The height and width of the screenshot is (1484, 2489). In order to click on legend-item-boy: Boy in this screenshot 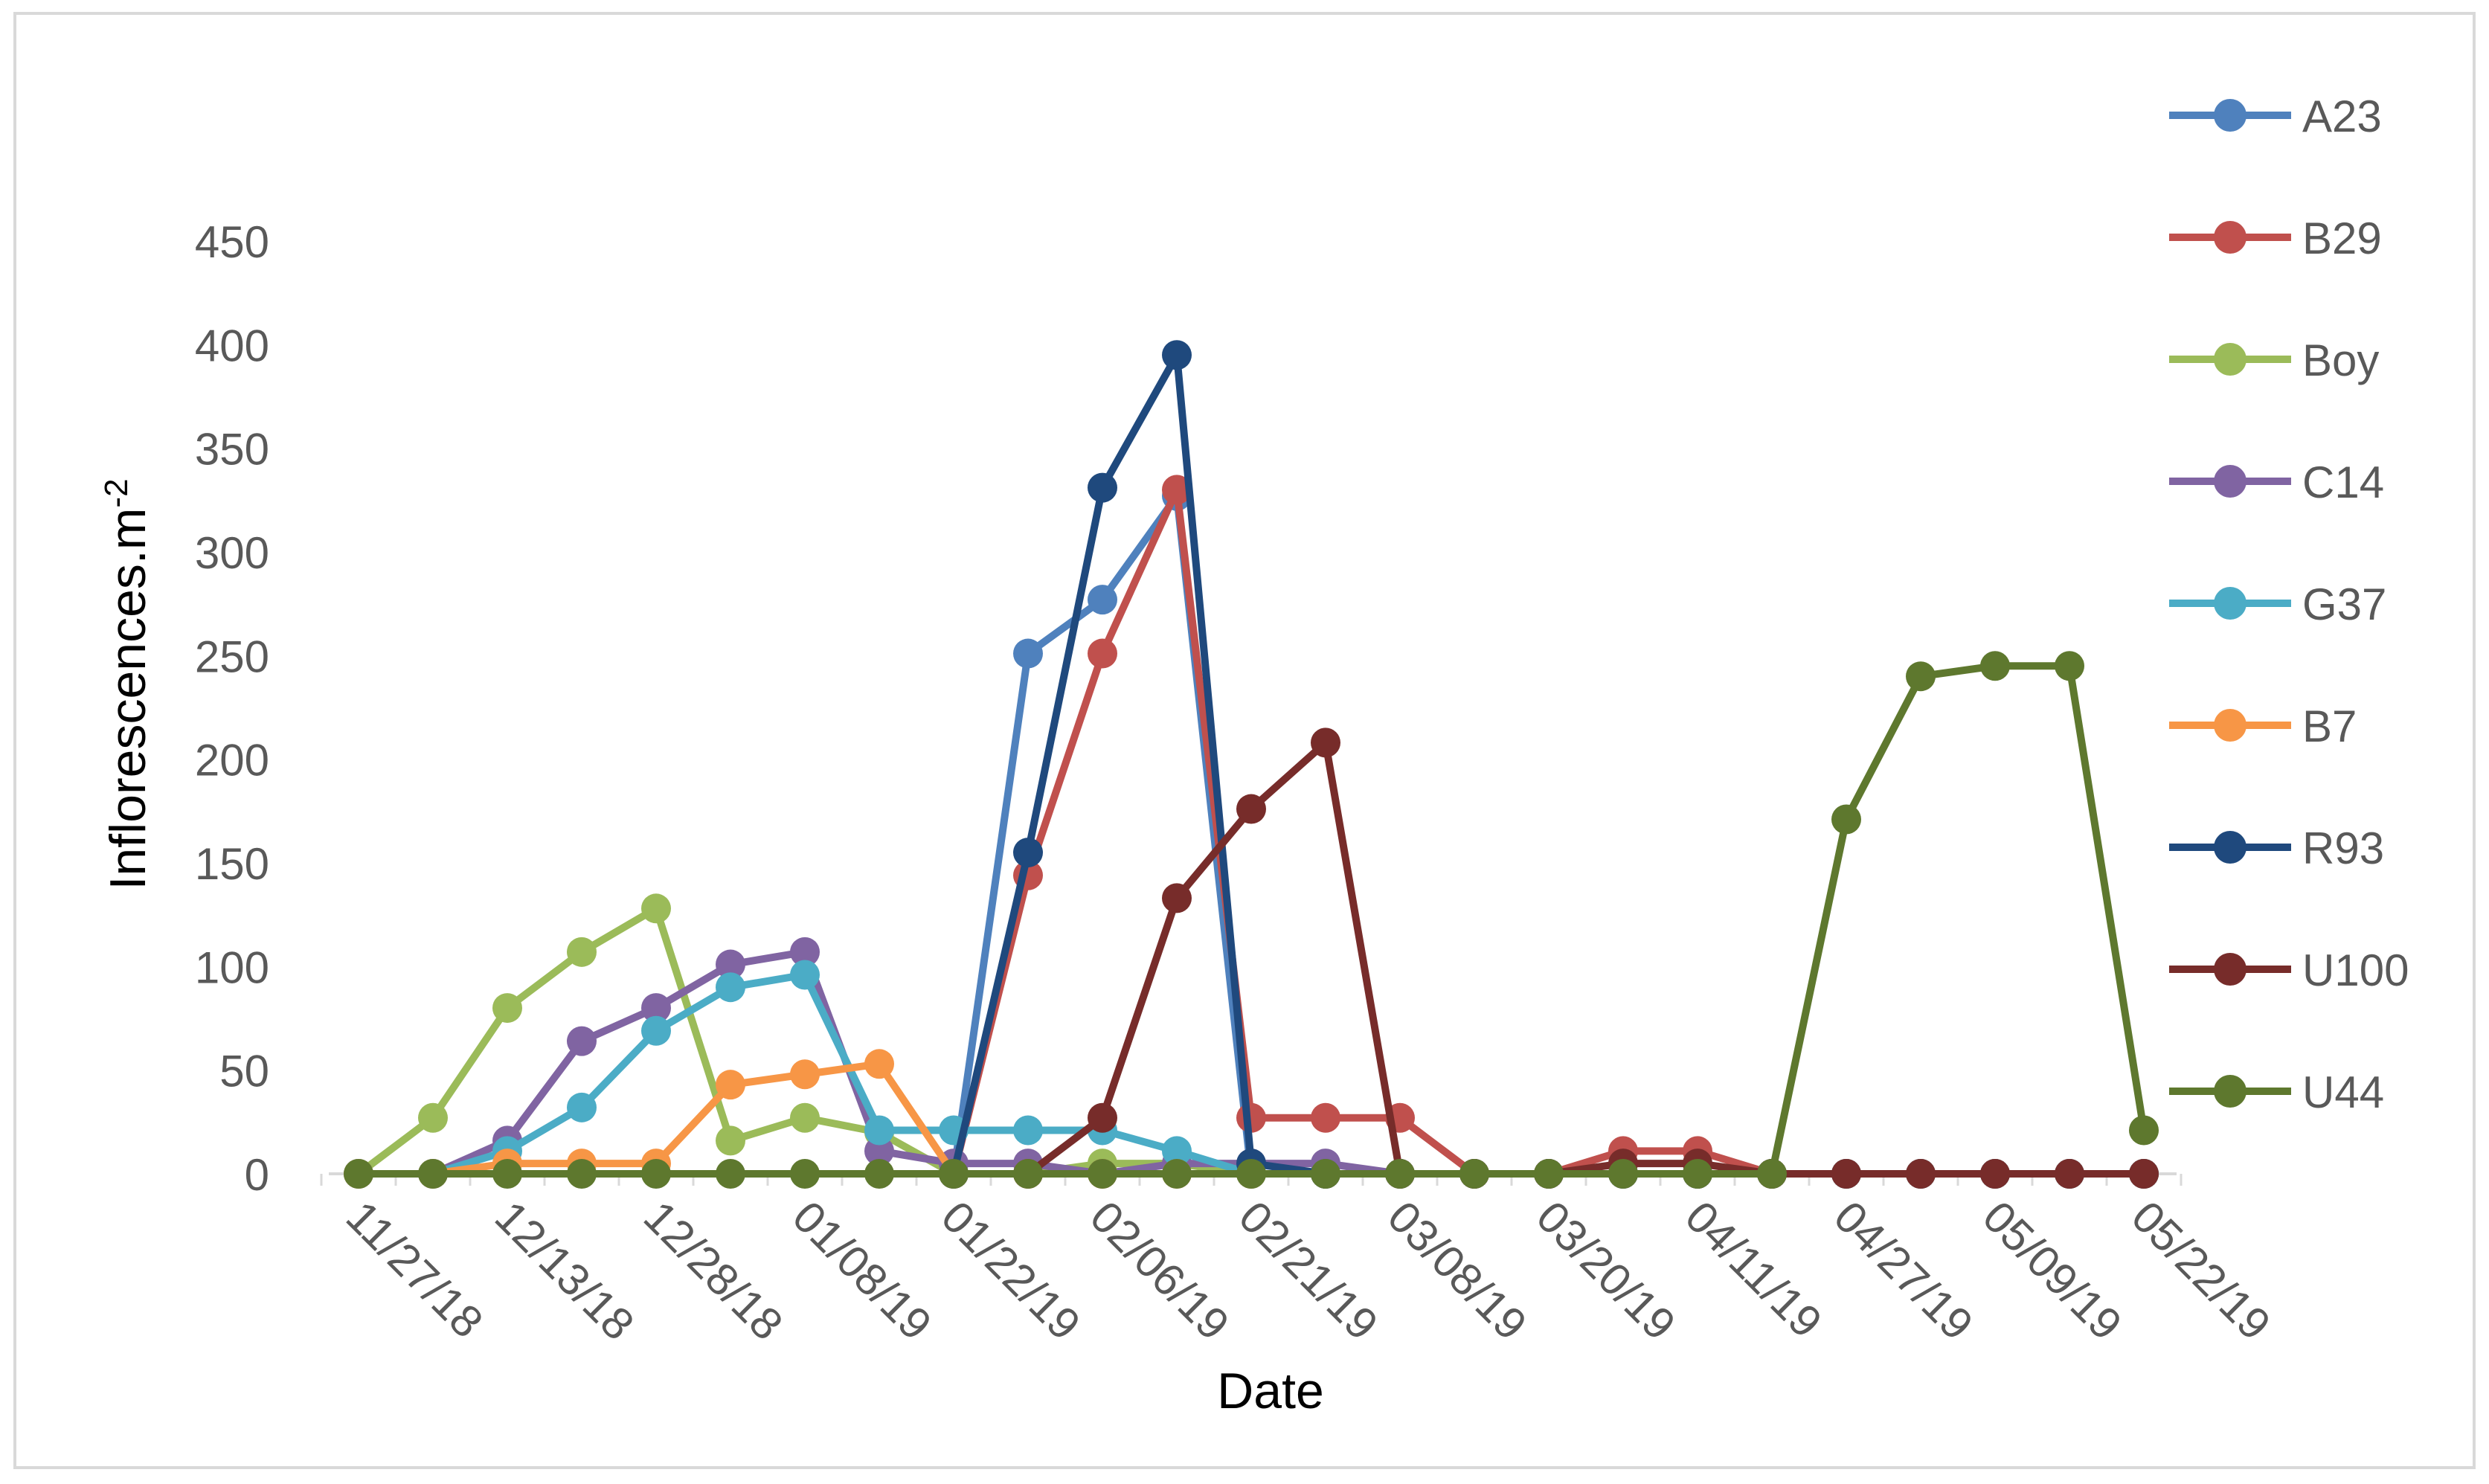, I will do `click(2274, 360)`.